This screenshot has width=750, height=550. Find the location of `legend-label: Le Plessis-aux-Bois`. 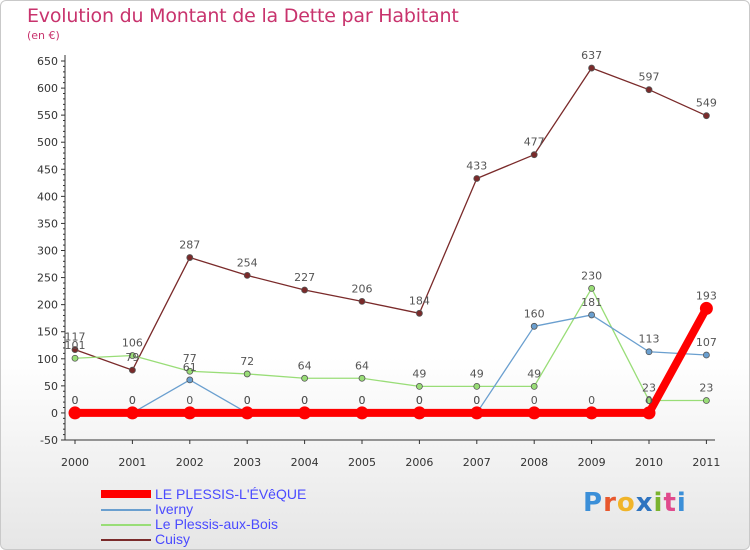

legend-label: Le Plessis-aux-Bois is located at coordinates (216, 524).